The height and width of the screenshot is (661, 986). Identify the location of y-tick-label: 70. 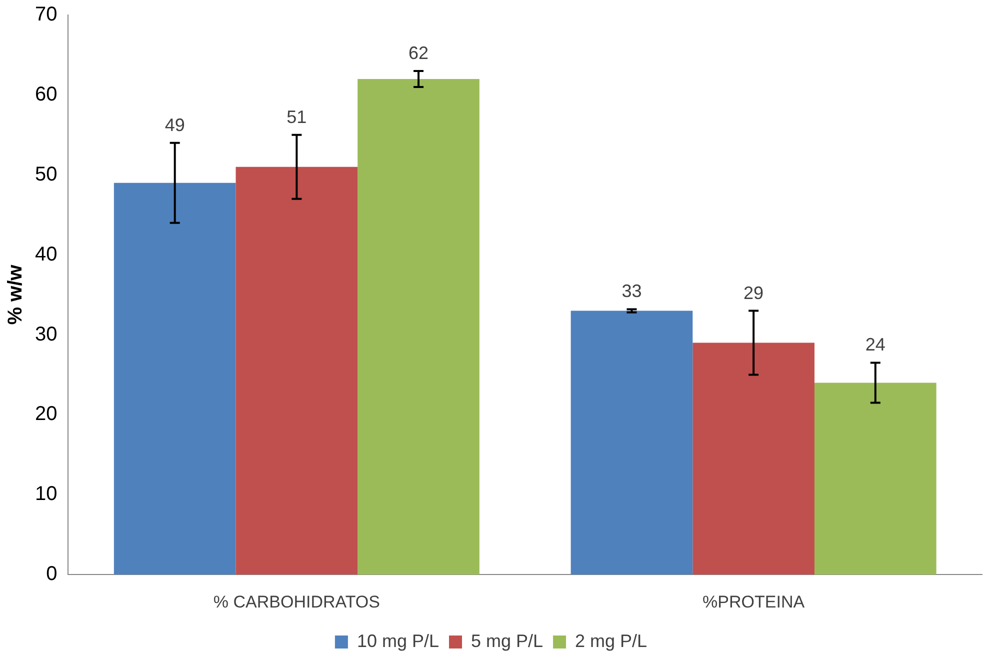
(46, 15).